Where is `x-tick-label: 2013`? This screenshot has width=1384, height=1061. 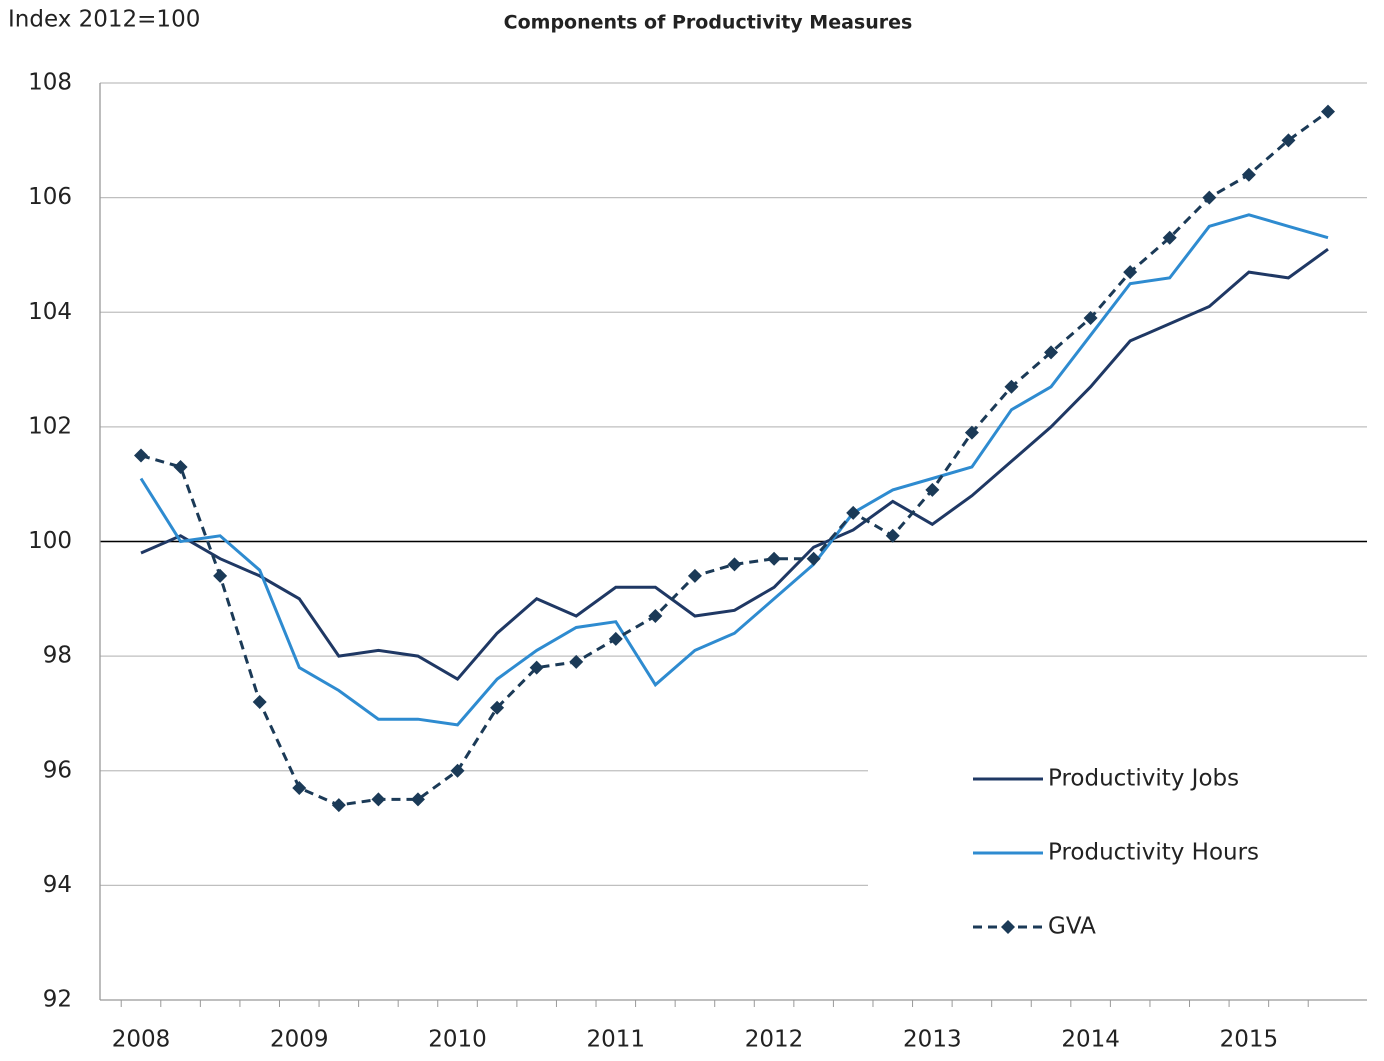 x-tick-label: 2013 is located at coordinates (932, 1040).